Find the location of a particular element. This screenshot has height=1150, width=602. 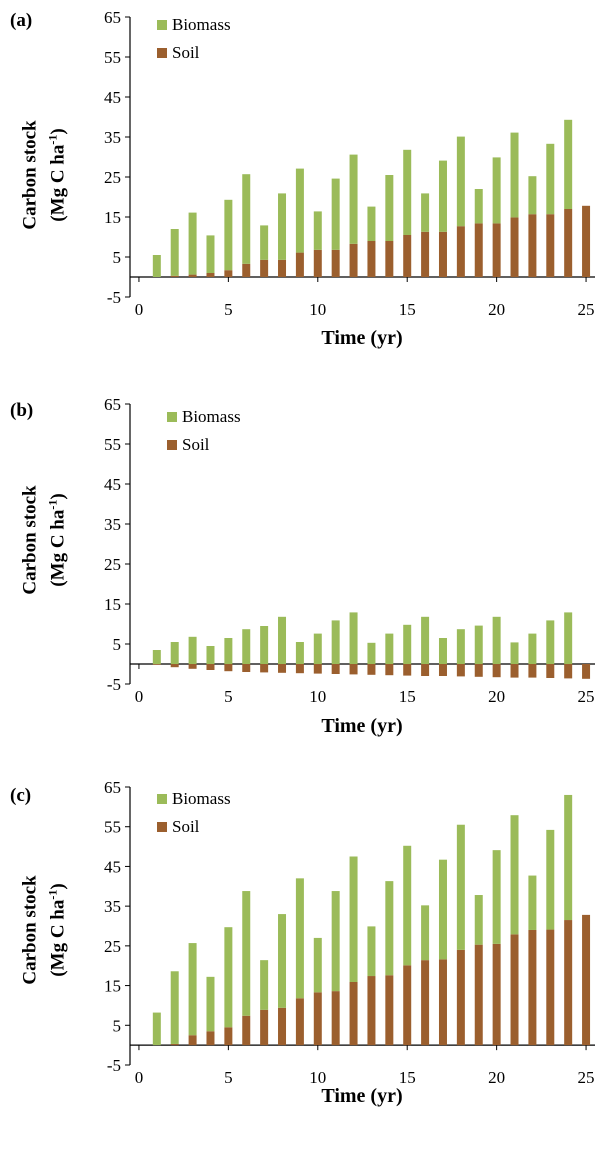

x-tick-label: 15 is located at coordinates (407, 309).